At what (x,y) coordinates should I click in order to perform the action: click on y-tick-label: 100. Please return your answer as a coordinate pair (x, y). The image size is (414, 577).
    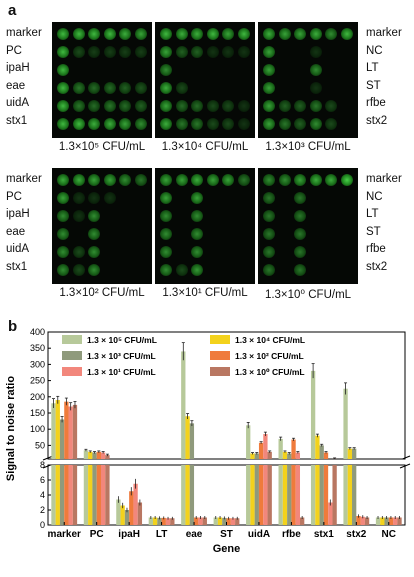
    Looking at the image, I should click on (37, 429).